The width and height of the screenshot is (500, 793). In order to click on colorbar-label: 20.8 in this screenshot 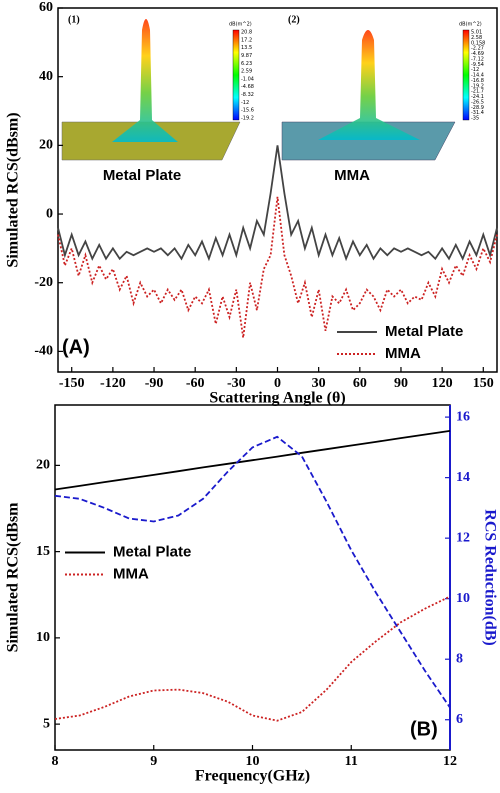, I will do `click(246, 33)`.